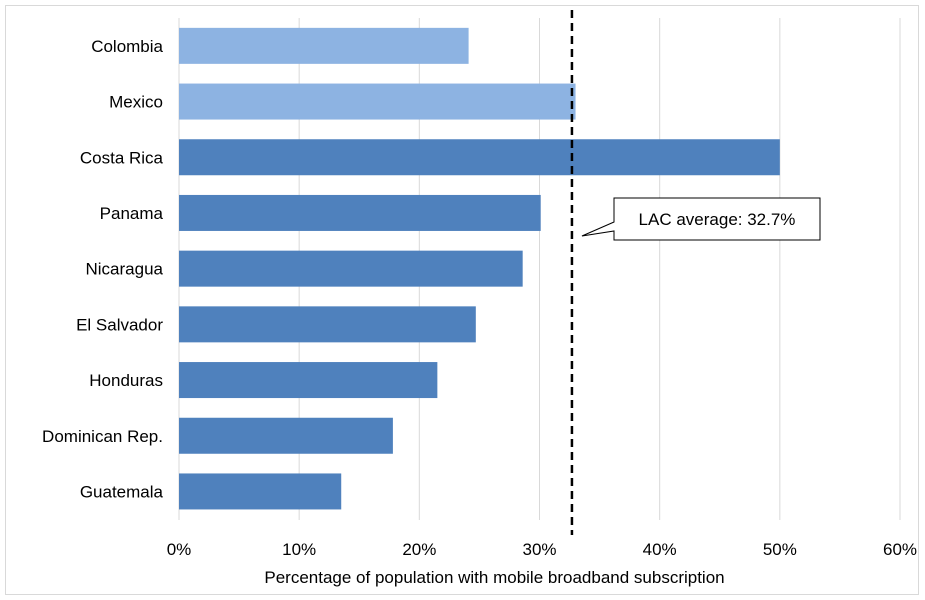 Image resolution: width=925 pixels, height=600 pixels. I want to click on category-label-mexico: Mexico, so click(136, 102).